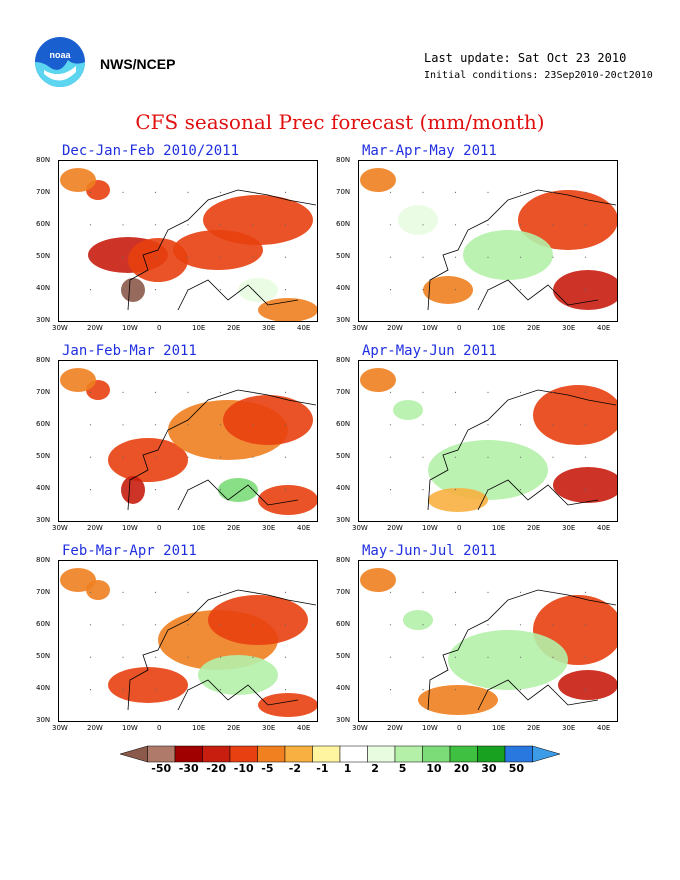 Image resolution: width=680 pixels, height=880 pixels. I want to click on colorbar-label: 1, so click(347, 768).